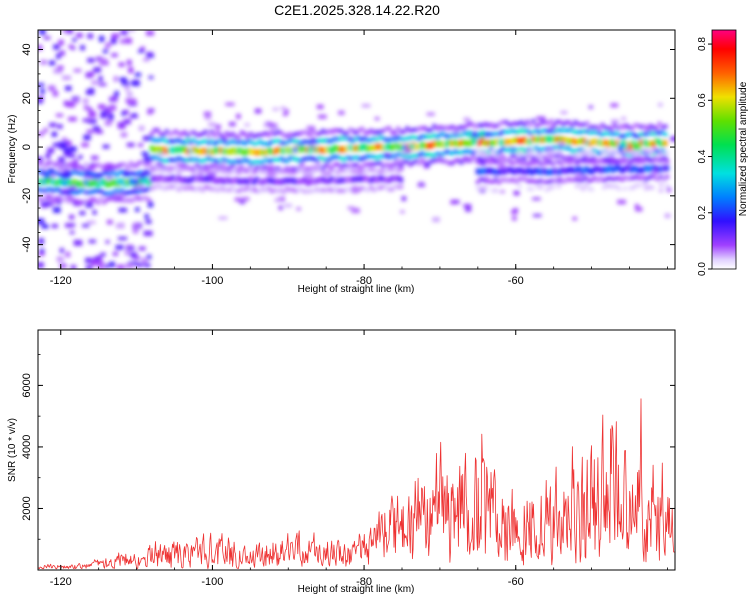 Image resolution: width=750 pixels, height=600 pixels. I want to click on spectrogram-y-label: Frequency (Hz), so click(12, 149).